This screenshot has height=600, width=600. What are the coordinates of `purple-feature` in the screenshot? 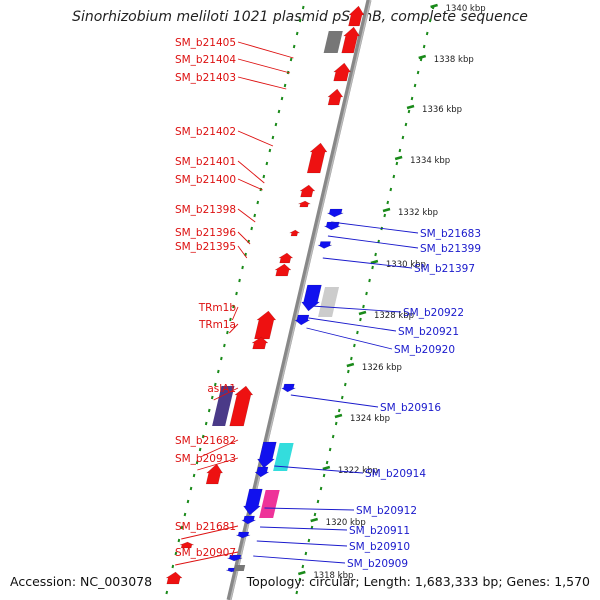 It's located at (223, 406).